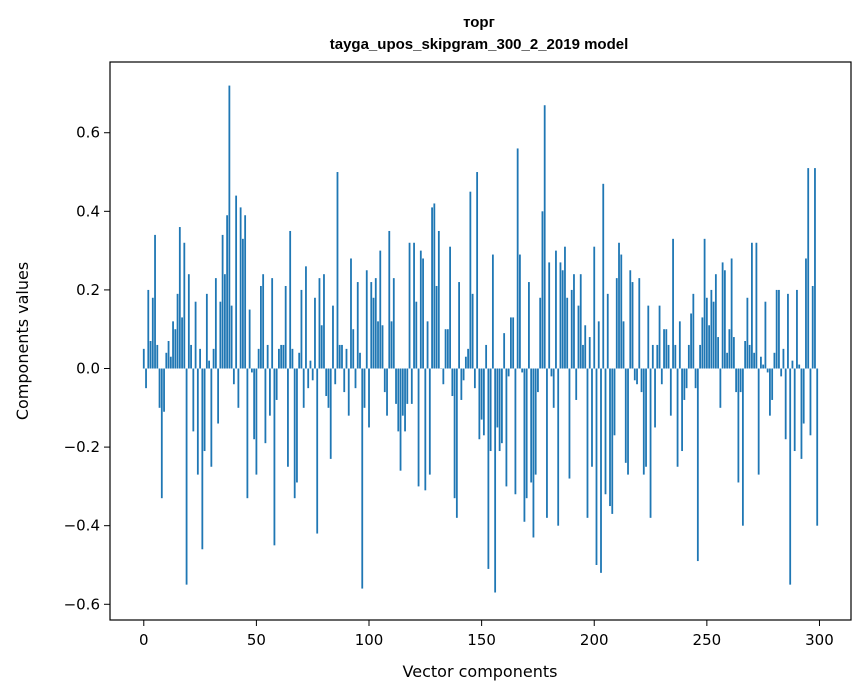 The image size is (867, 696). Describe the element at coordinates (479, 44) in the screenshot. I see `chart-subtitle: tayga_upos_skipgram_300_2_2019 model` at that location.